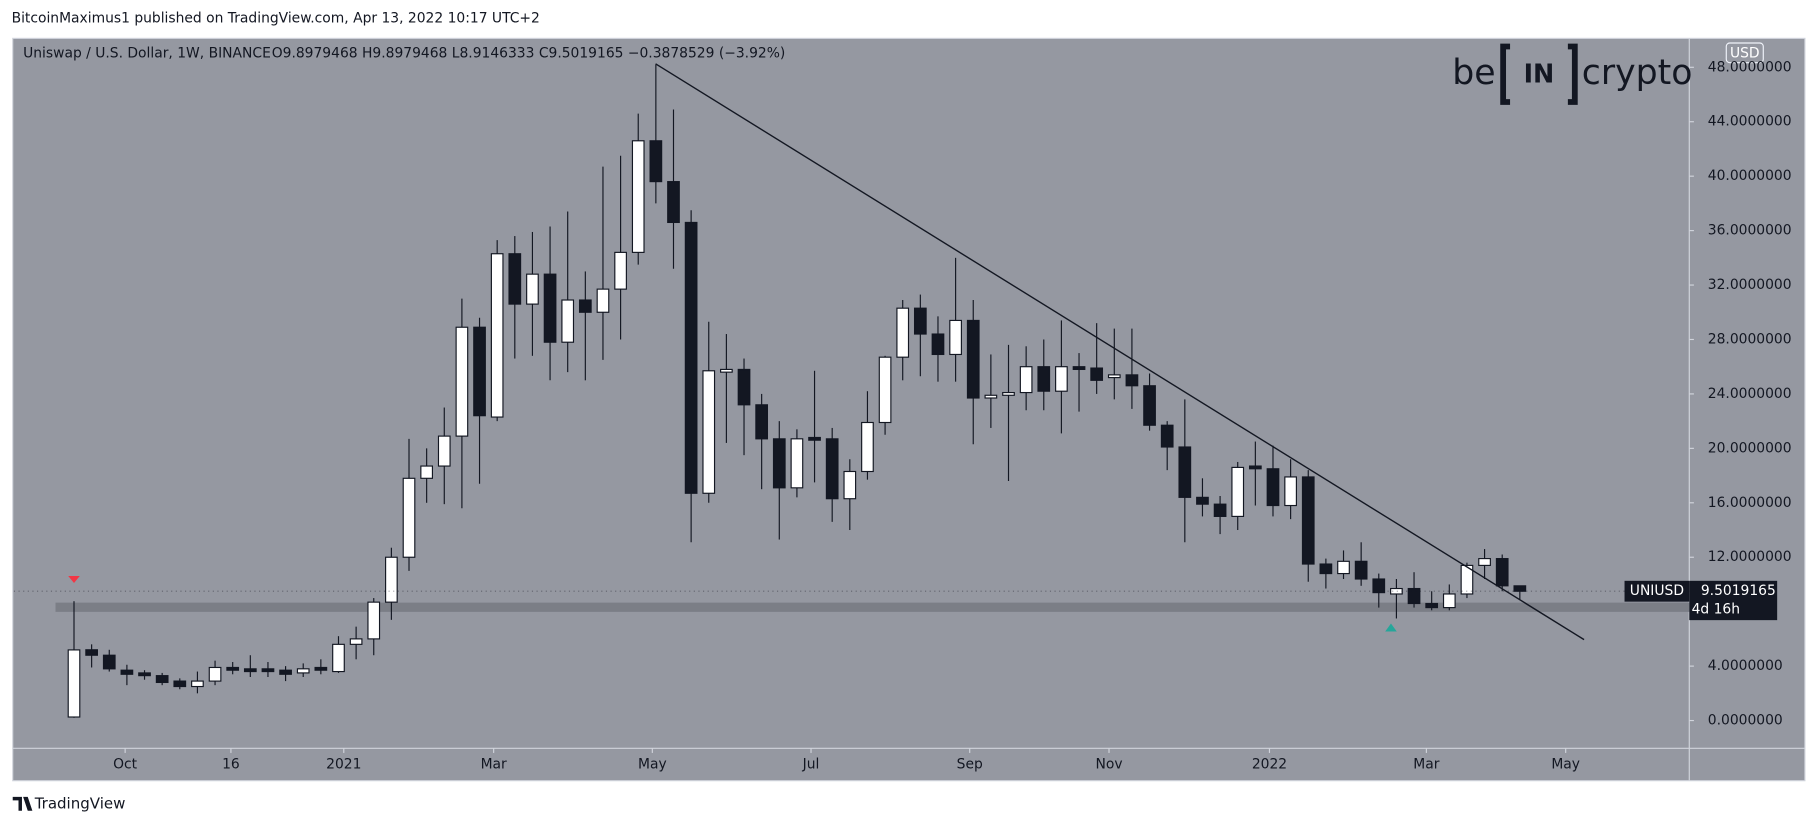  What do you see at coordinates (1750, 285) in the screenshot?
I see `y-tick-label: 32.0000000` at bounding box center [1750, 285].